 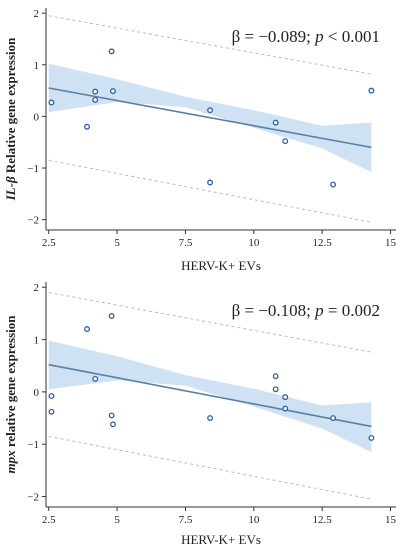 What do you see at coordinates (274, 36) in the screenshot?
I see `stats-annotation-beta: β = −0.089;` at bounding box center [274, 36].